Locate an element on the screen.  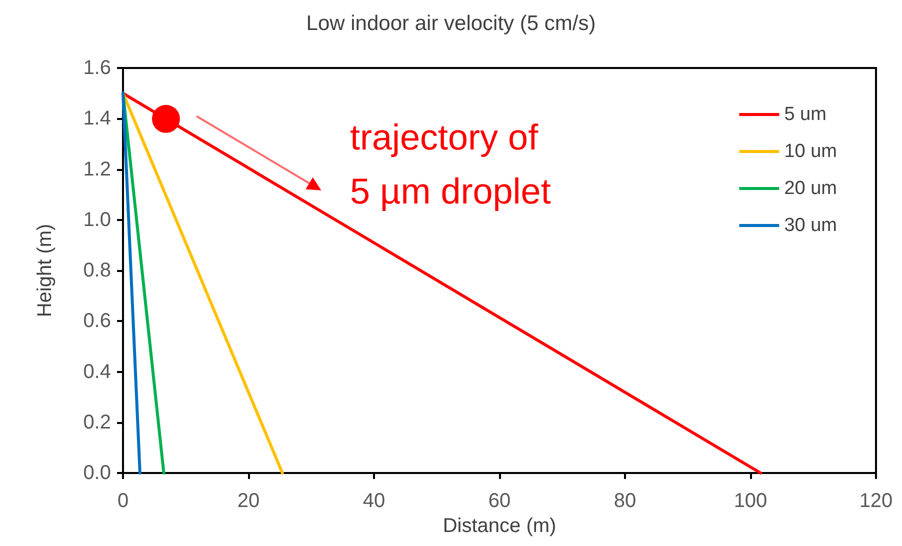
x-tick-label: 0 is located at coordinates (123, 501).